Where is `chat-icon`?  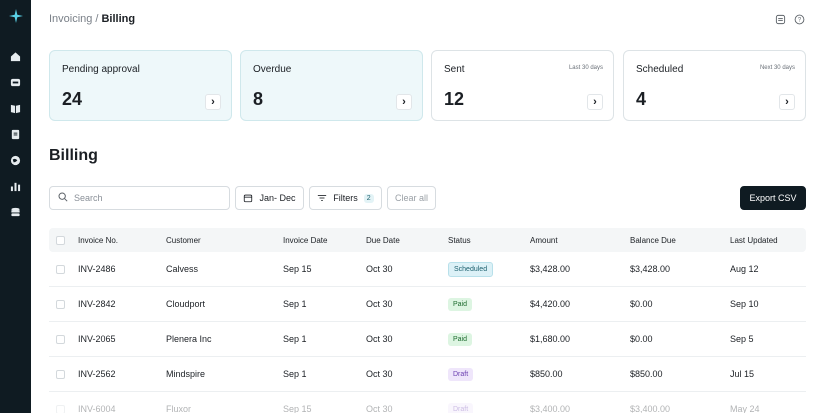
chat-icon is located at coordinates (780, 19).